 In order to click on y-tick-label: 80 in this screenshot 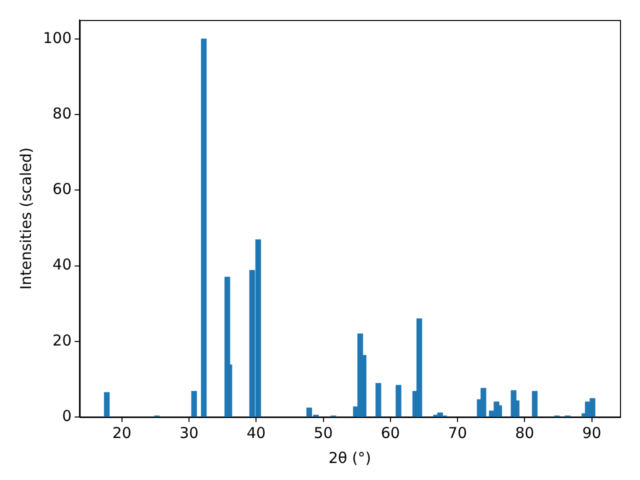, I will do `click(62, 113)`.